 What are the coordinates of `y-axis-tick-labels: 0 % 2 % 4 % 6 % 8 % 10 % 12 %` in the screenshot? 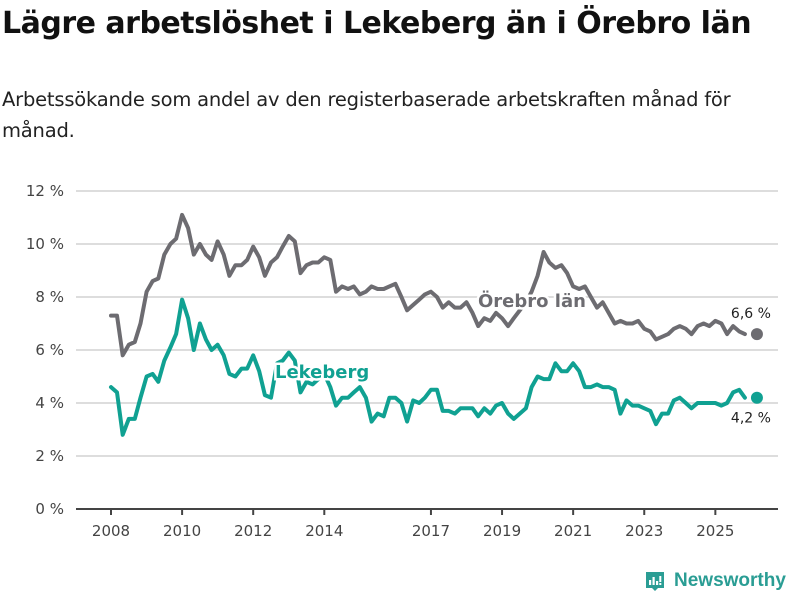 It's located at (45, 350).